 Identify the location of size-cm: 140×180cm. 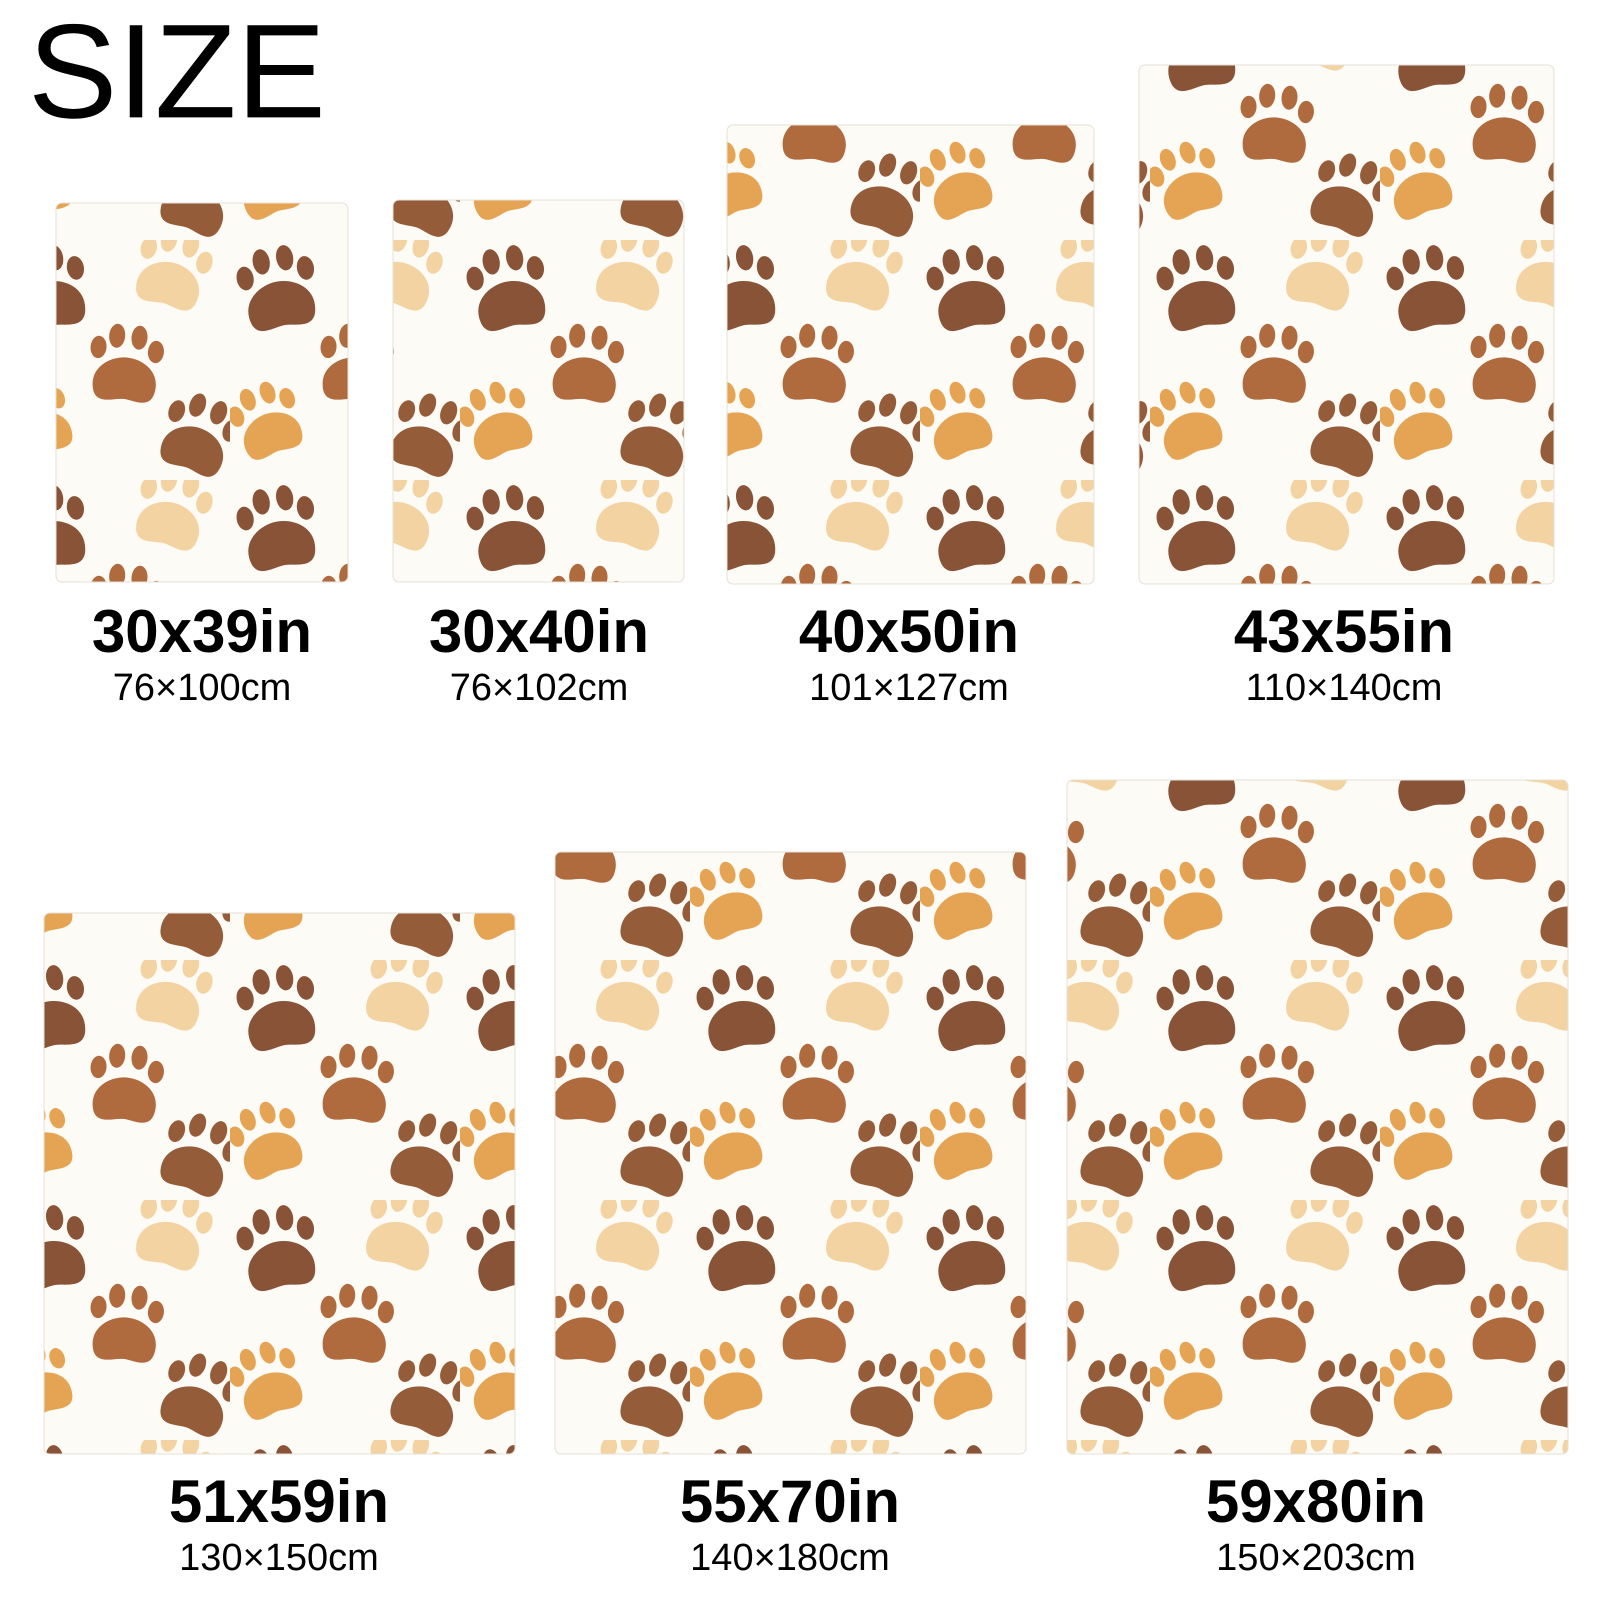
(790, 1558).